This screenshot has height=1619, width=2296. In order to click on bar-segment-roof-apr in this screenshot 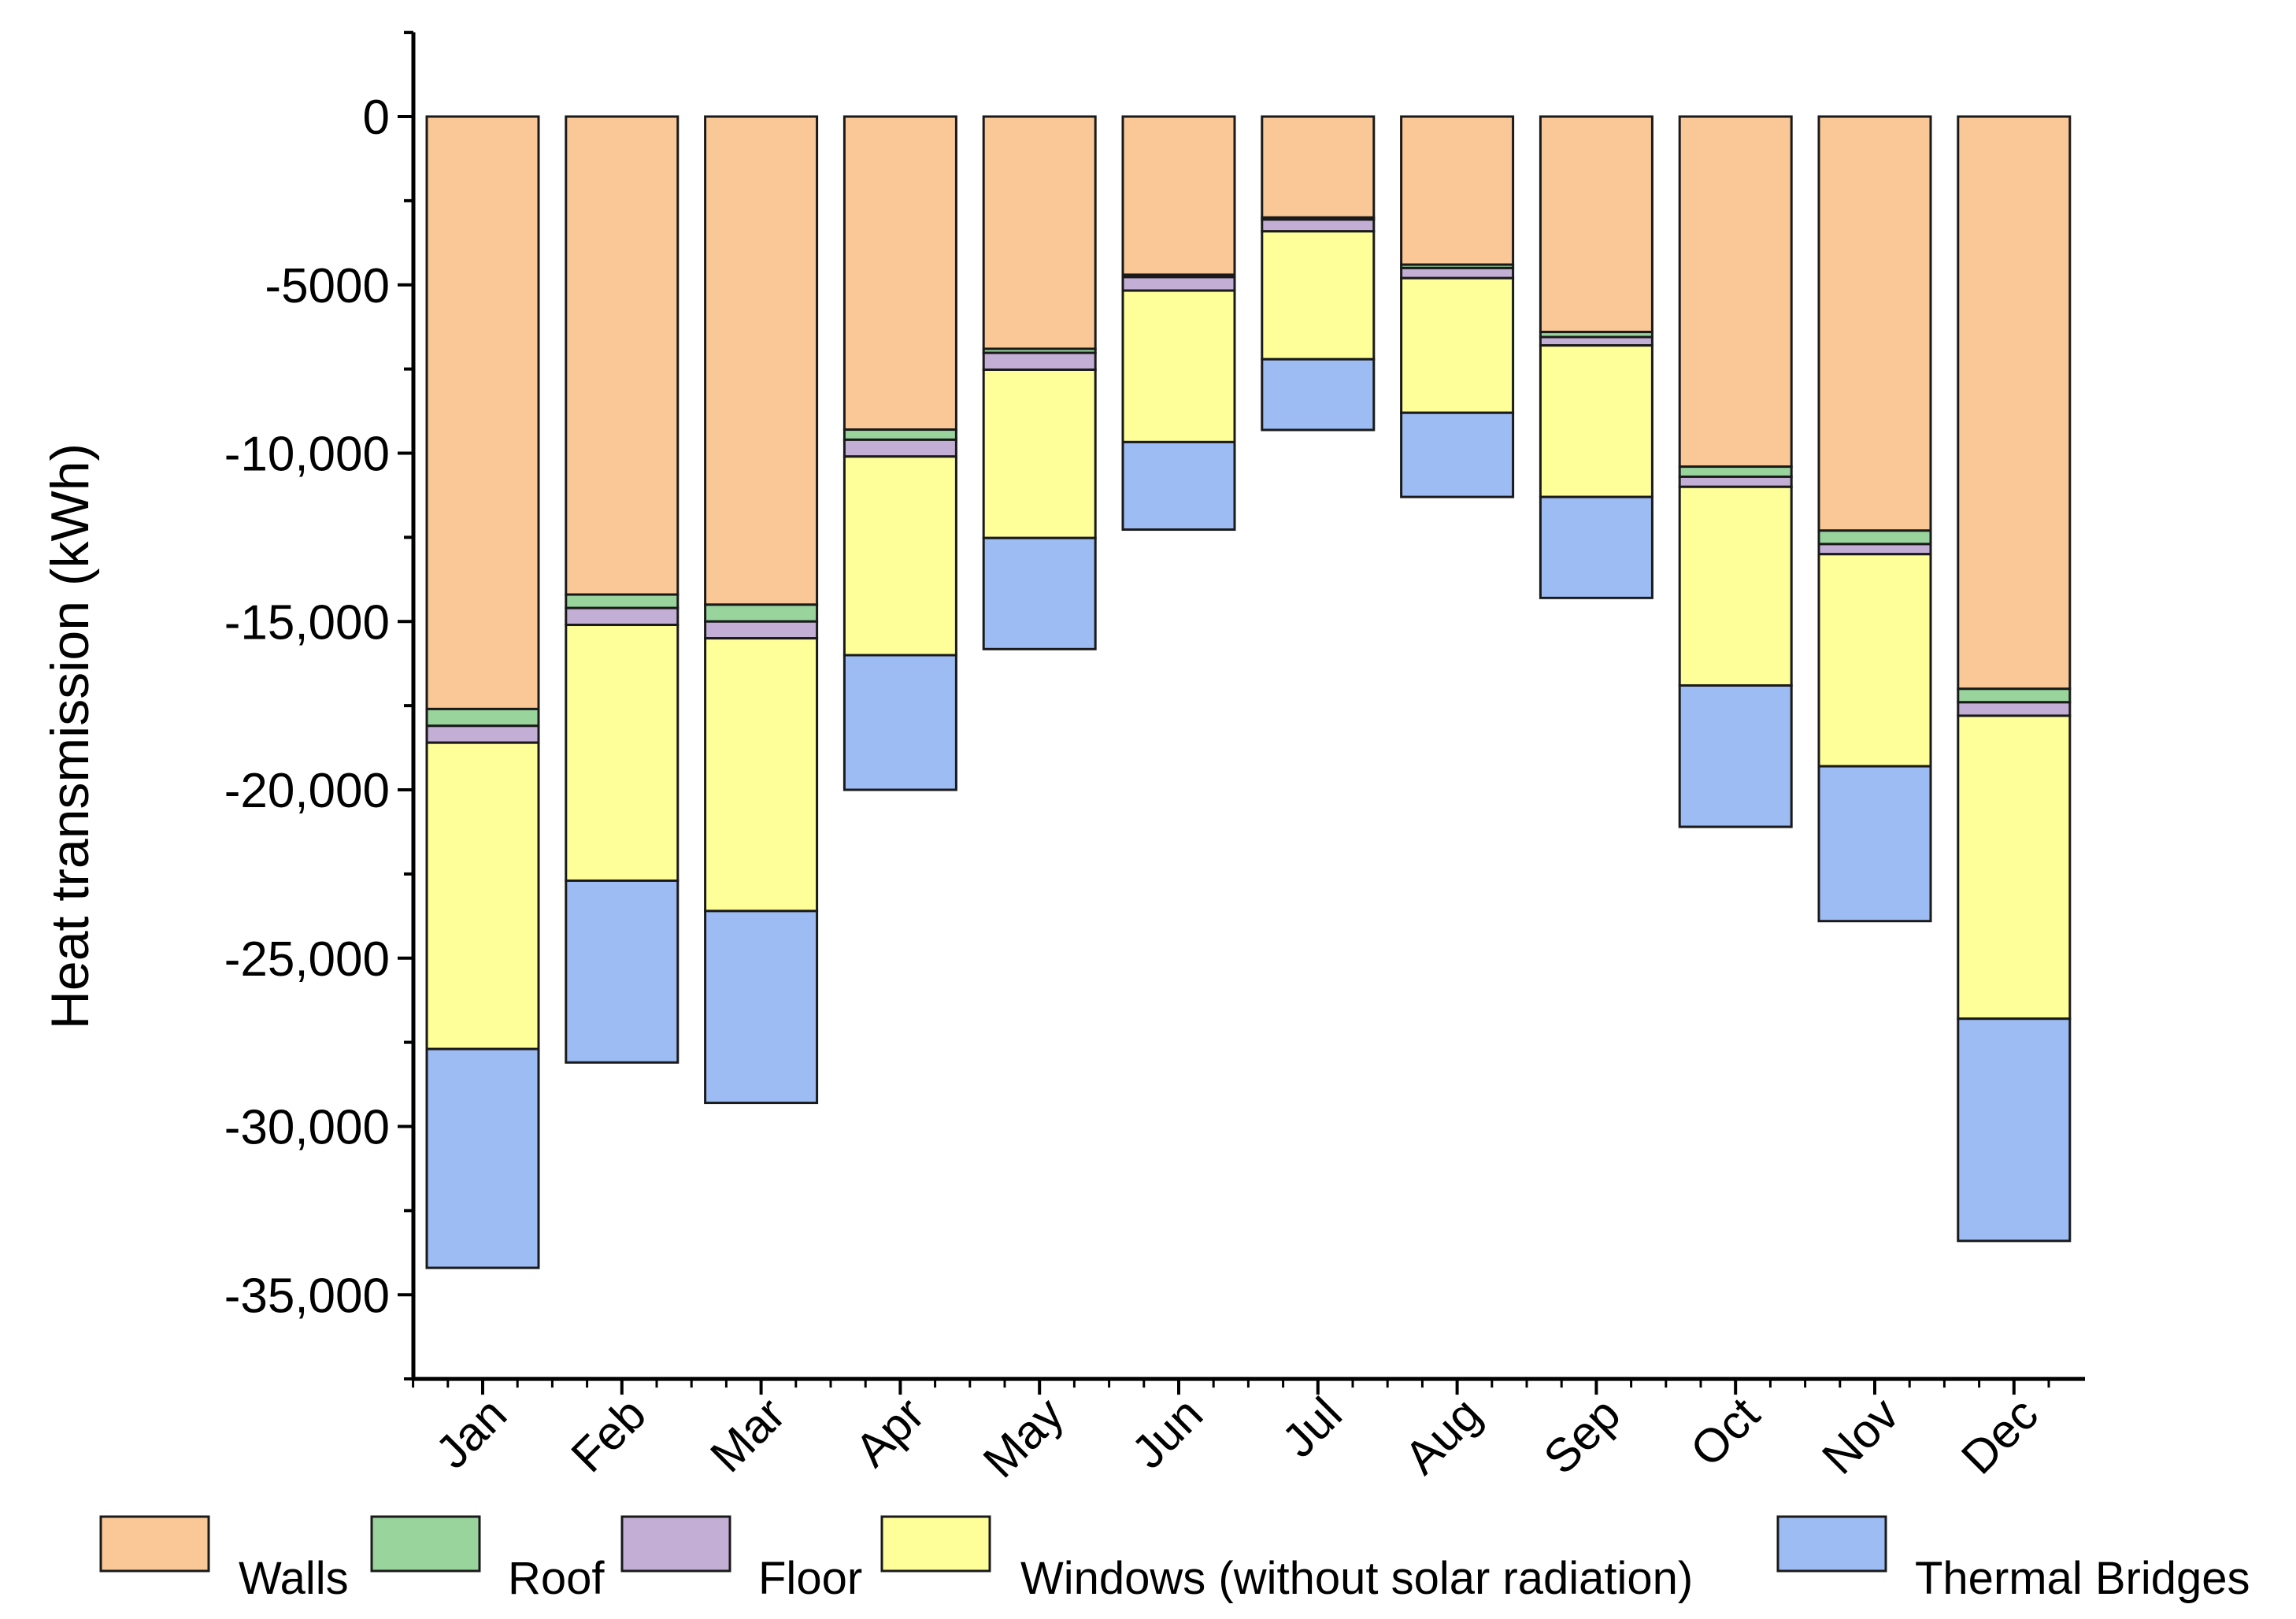, I will do `click(899, 434)`.